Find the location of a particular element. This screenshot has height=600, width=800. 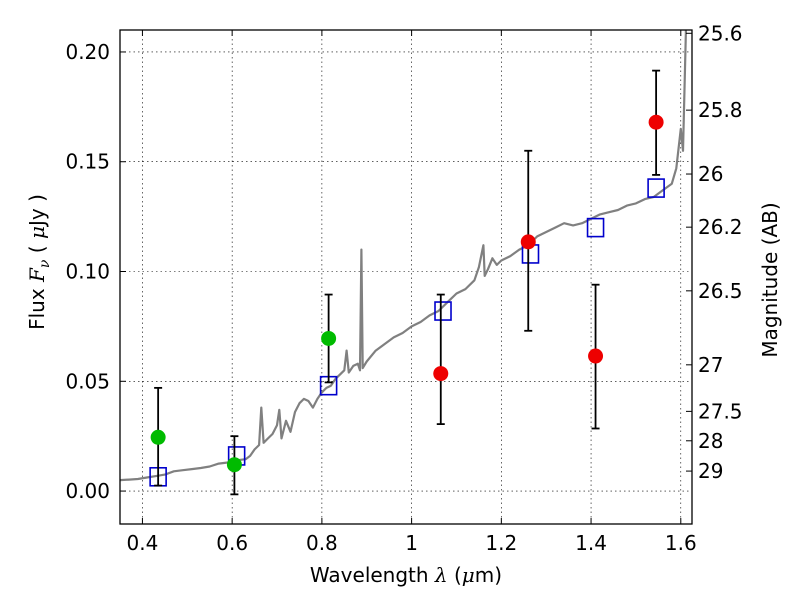

y-tick-label: 0.00 is located at coordinates (87, 491).